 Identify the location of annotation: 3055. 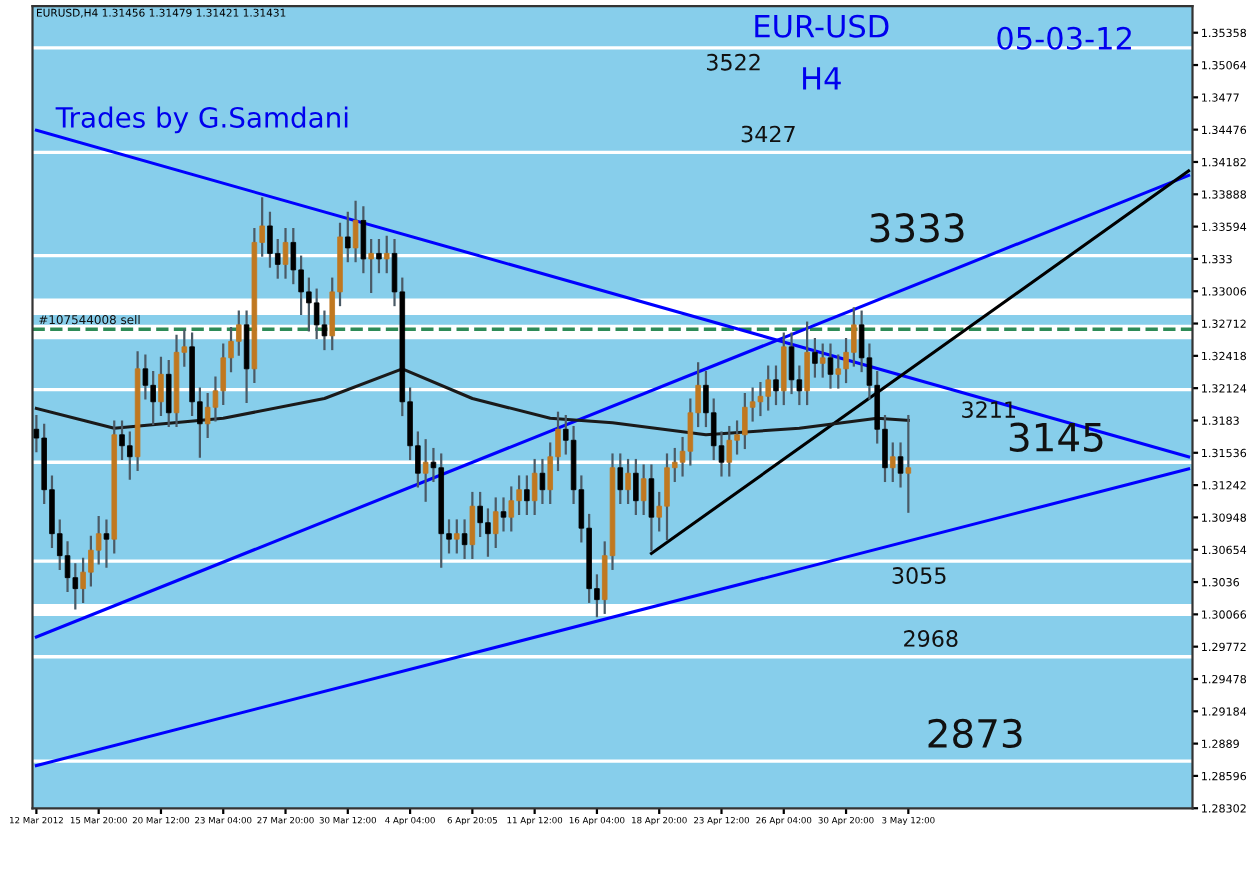
(919, 575).